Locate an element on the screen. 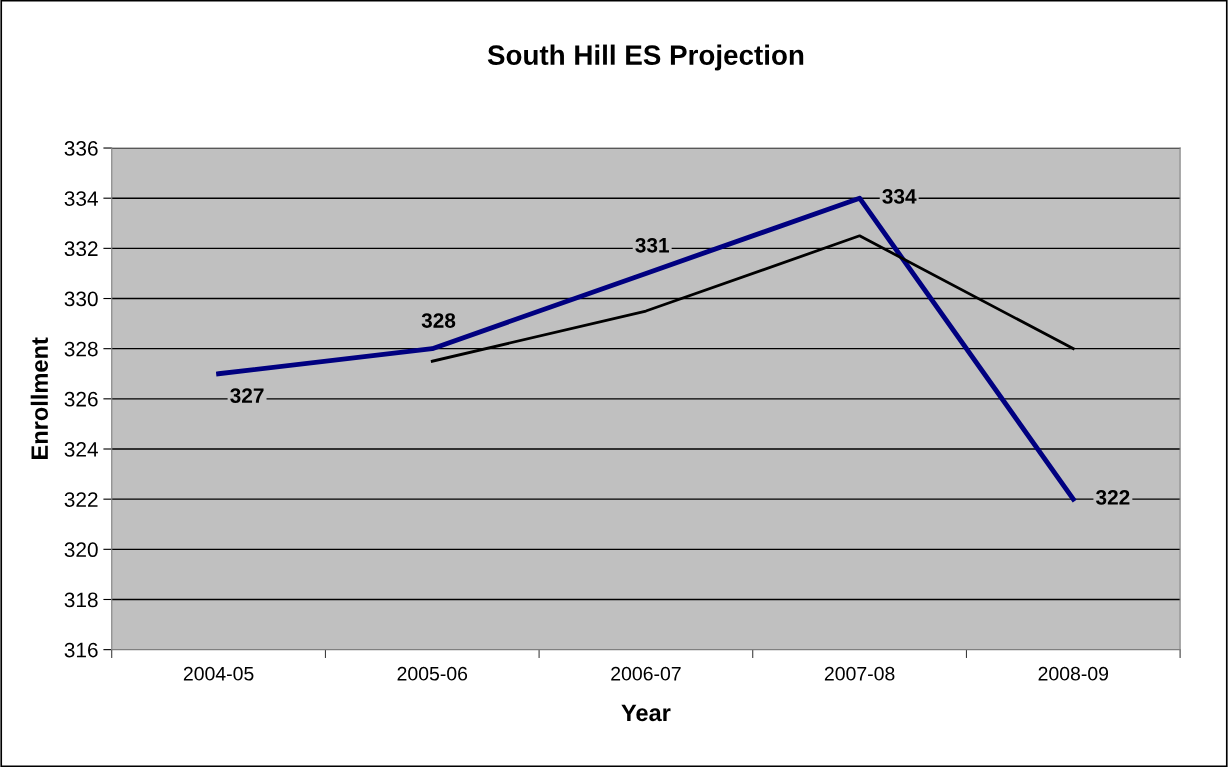 This screenshot has height=767, width=1228. y-tick-label: 316 is located at coordinates (81, 650).